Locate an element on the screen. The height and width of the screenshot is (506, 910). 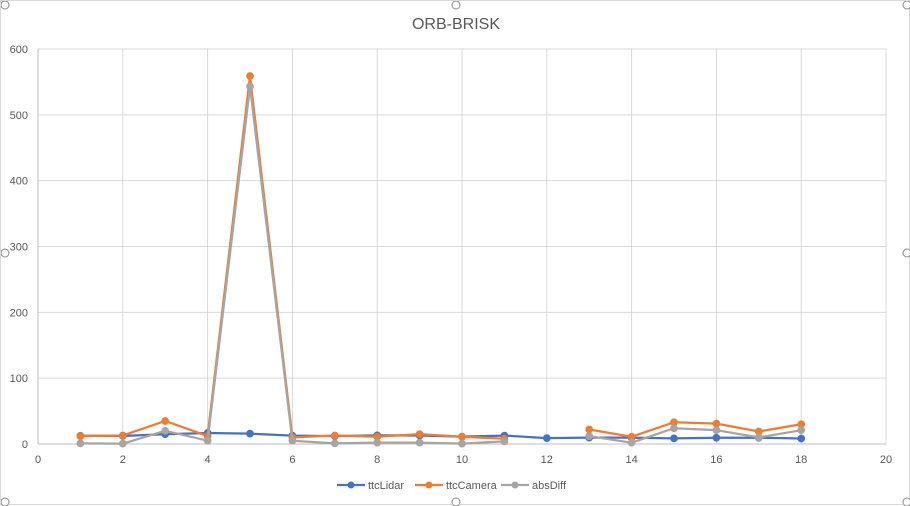
y-tick-label: 200 is located at coordinates (19, 313).